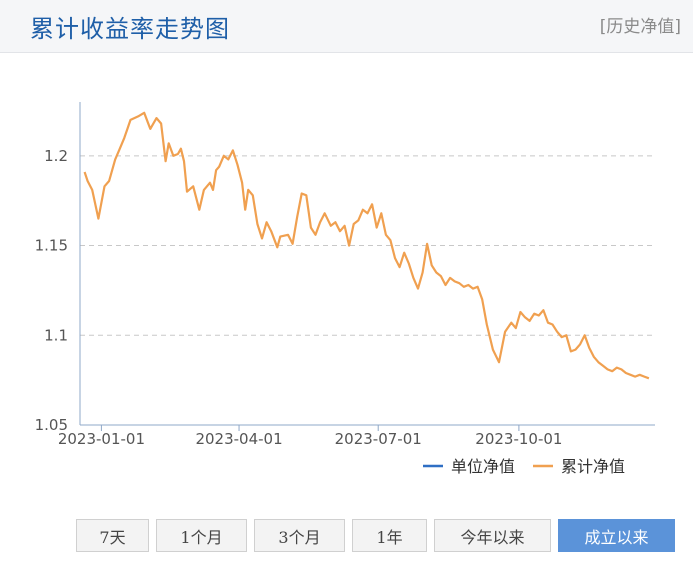 This screenshot has width=693, height=561. Describe the element at coordinates (299, 535) in the screenshot. I see `range-button-3m: 3个月` at that location.